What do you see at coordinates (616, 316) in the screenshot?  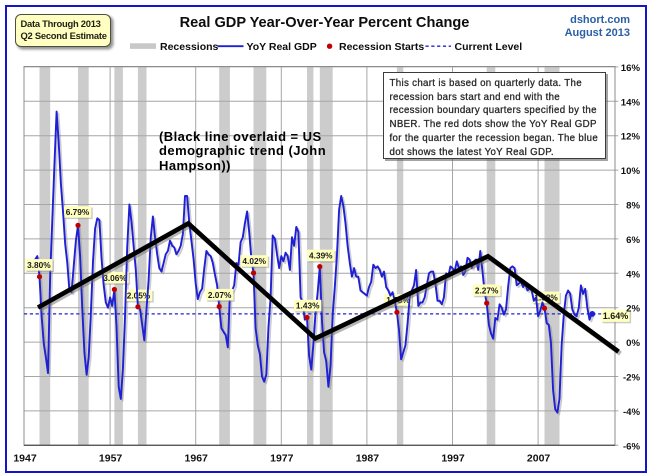 I see `svg-text: 1.64%` at bounding box center [616, 316].